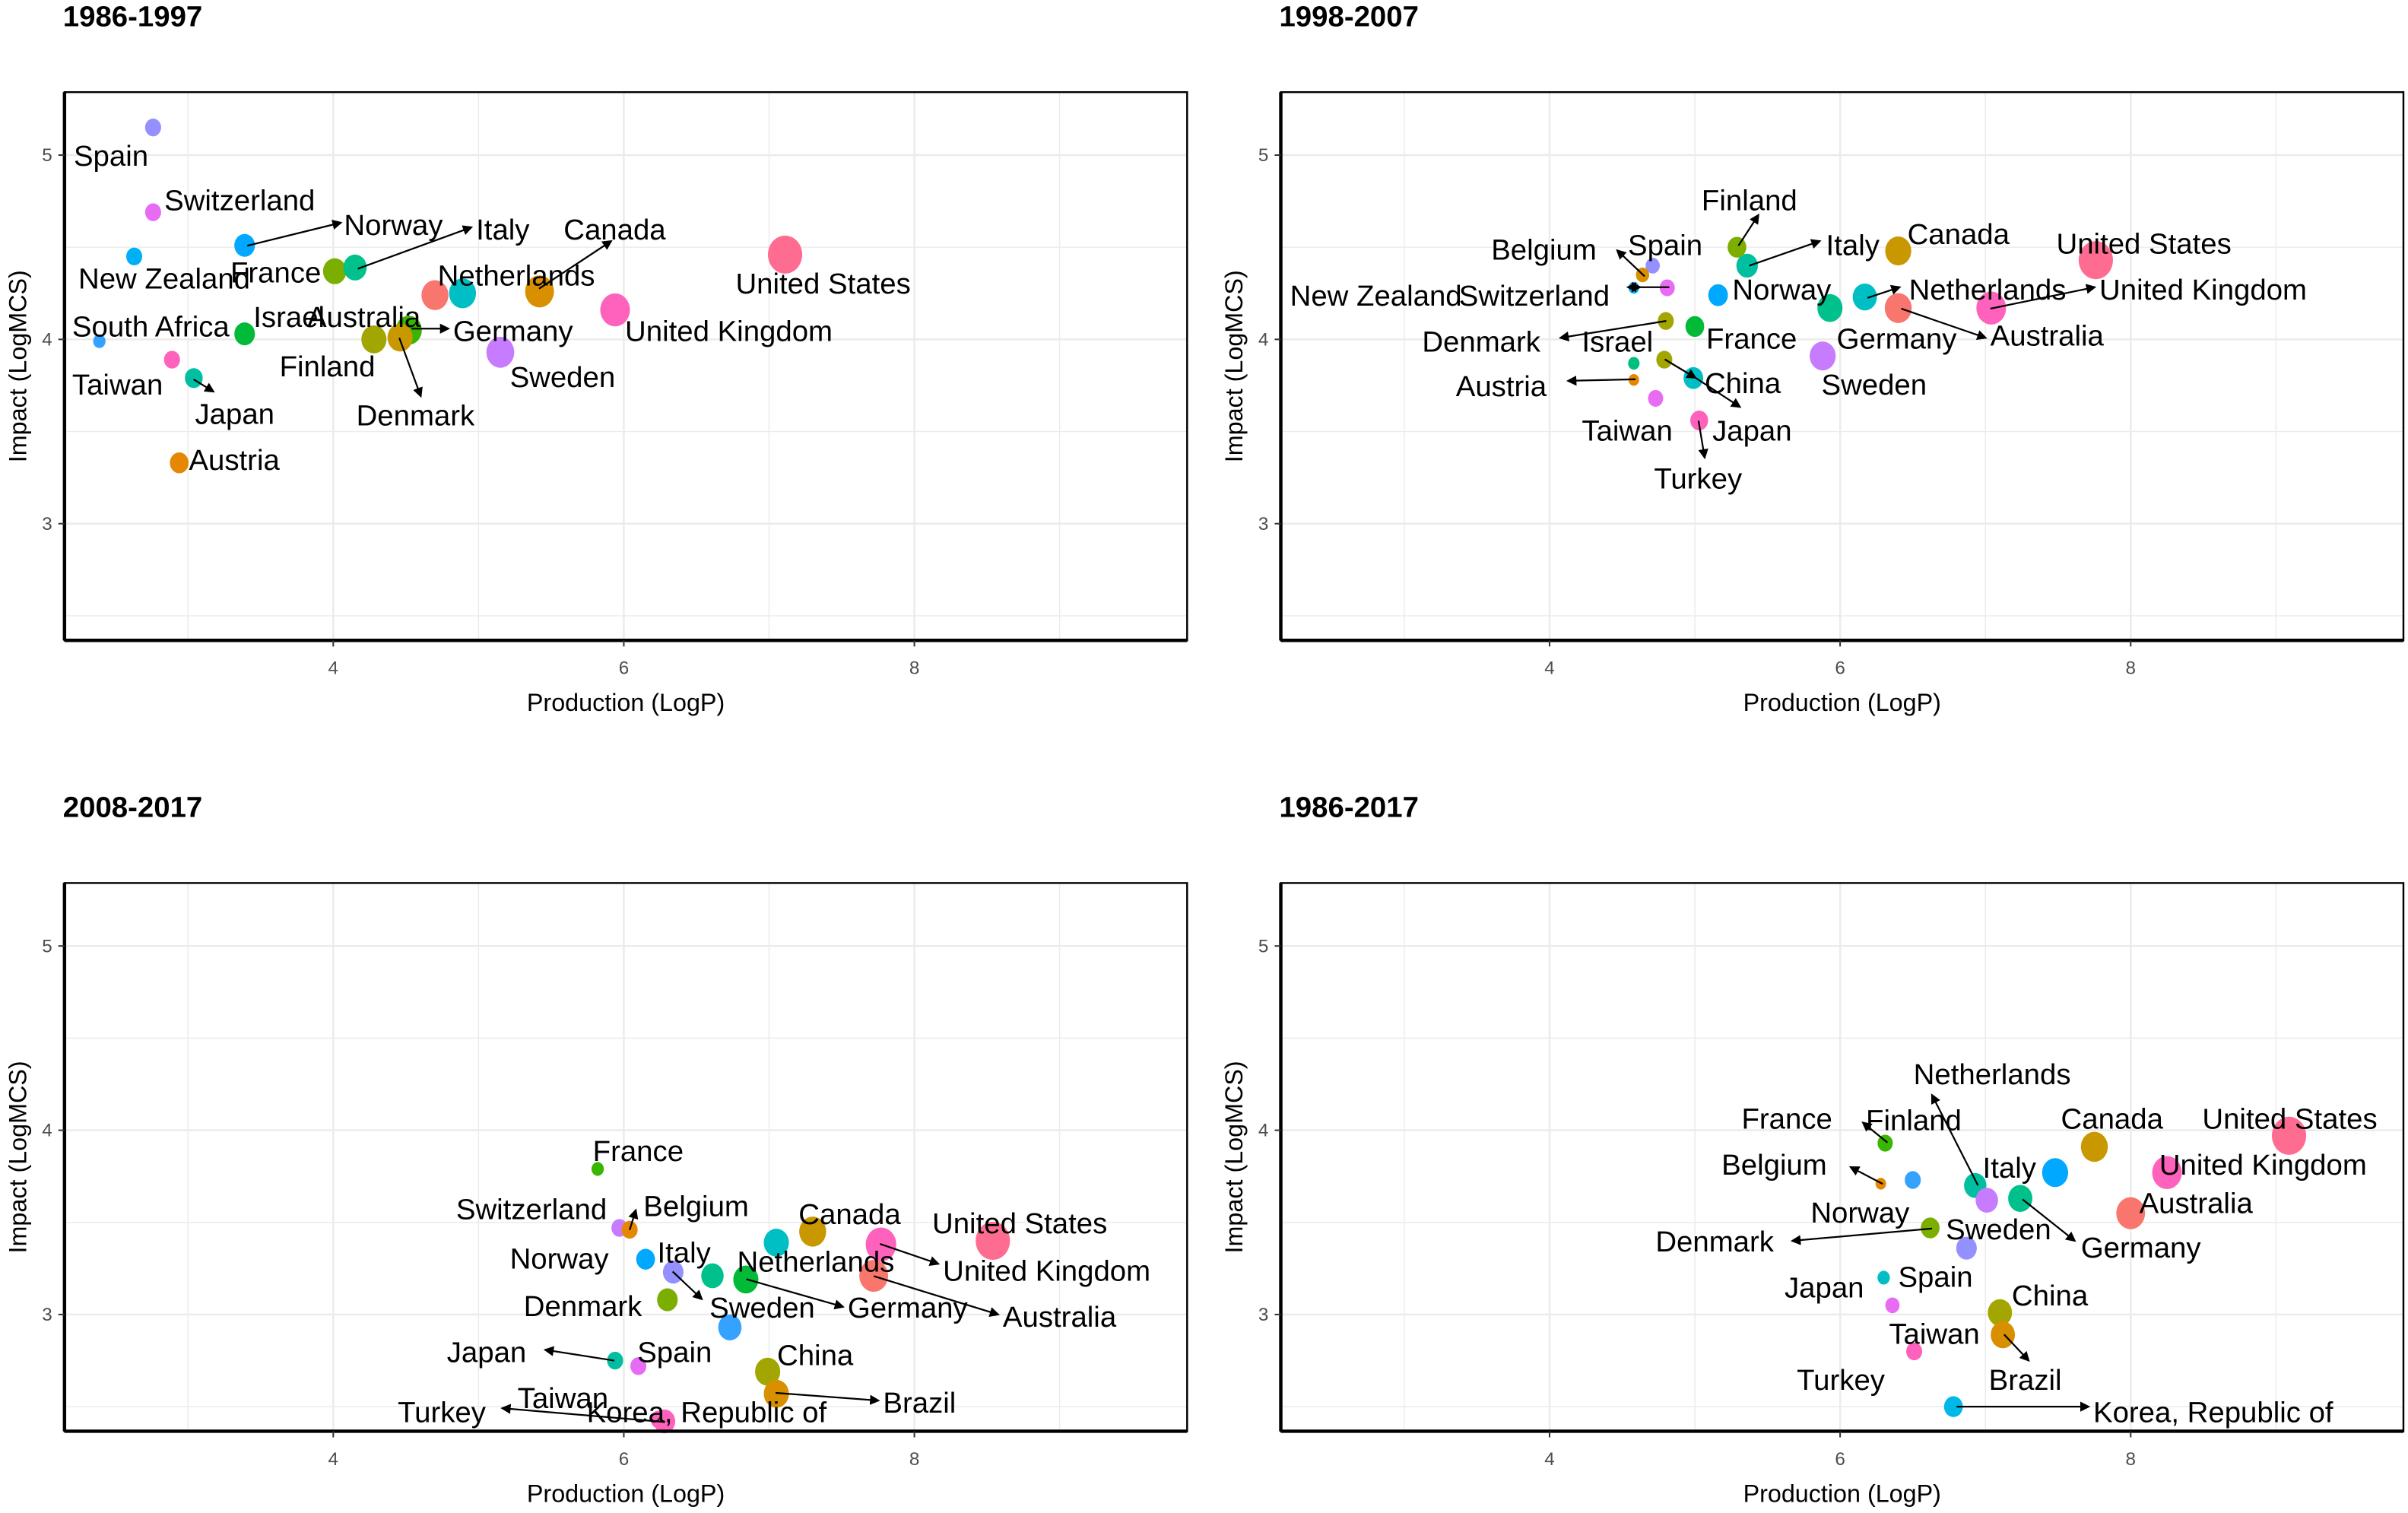 The image size is (2408, 1513). Describe the element at coordinates (707, 1412) in the screenshot. I see `point-label: Korea, Republic of` at that location.